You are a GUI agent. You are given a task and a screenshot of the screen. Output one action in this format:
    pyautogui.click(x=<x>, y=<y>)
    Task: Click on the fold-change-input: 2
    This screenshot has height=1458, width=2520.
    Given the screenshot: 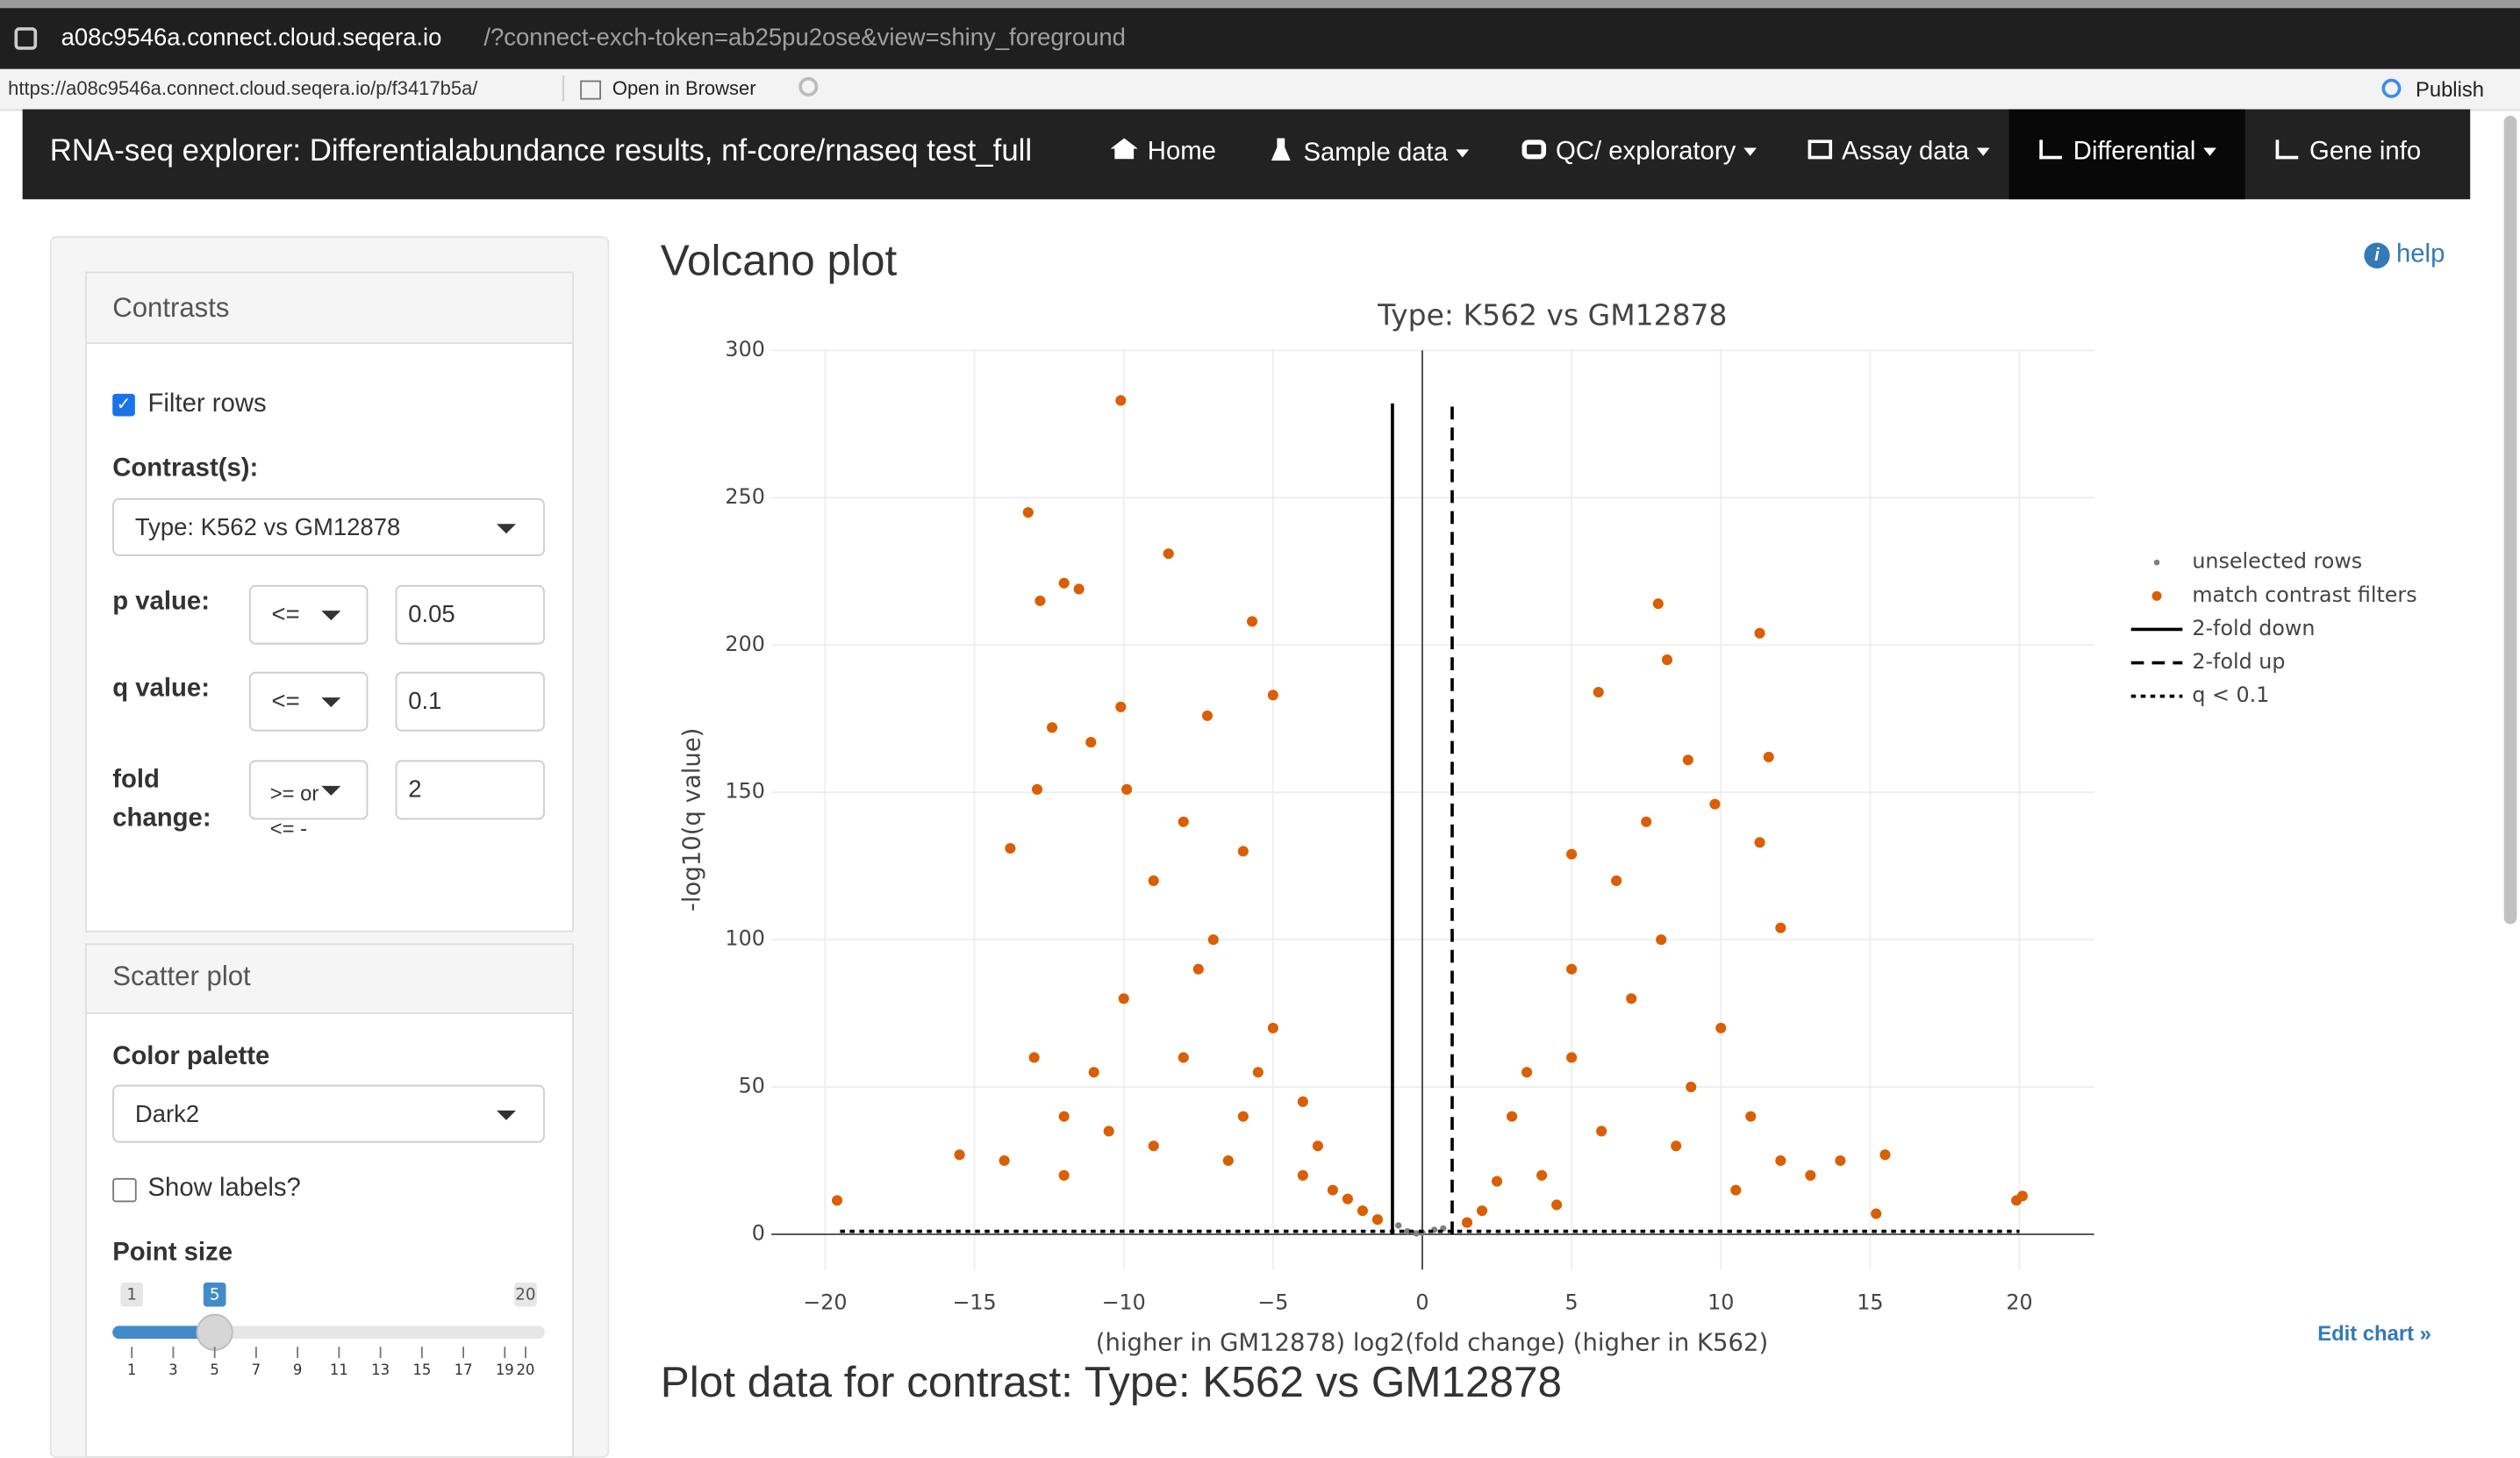 What is the action you would take?
    pyautogui.click(x=470, y=790)
    